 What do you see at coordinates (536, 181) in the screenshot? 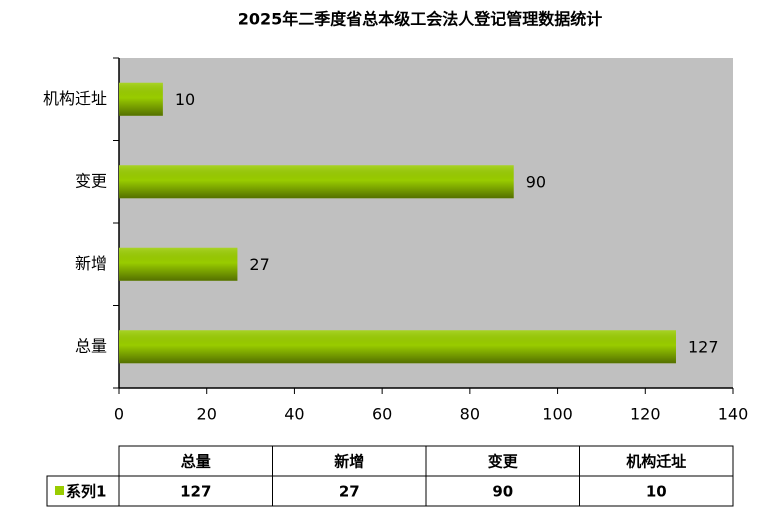
I see `data-label: 90` at bounding box center [536, 181].